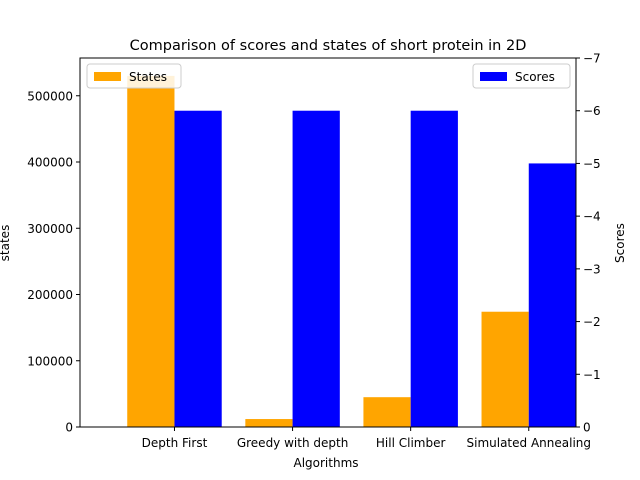 The width and height of the screenshot is (640, 480). Describe the element at coordinates (592, 164) in the screenshot. I see `y-right-tick-label: −5` at that location.